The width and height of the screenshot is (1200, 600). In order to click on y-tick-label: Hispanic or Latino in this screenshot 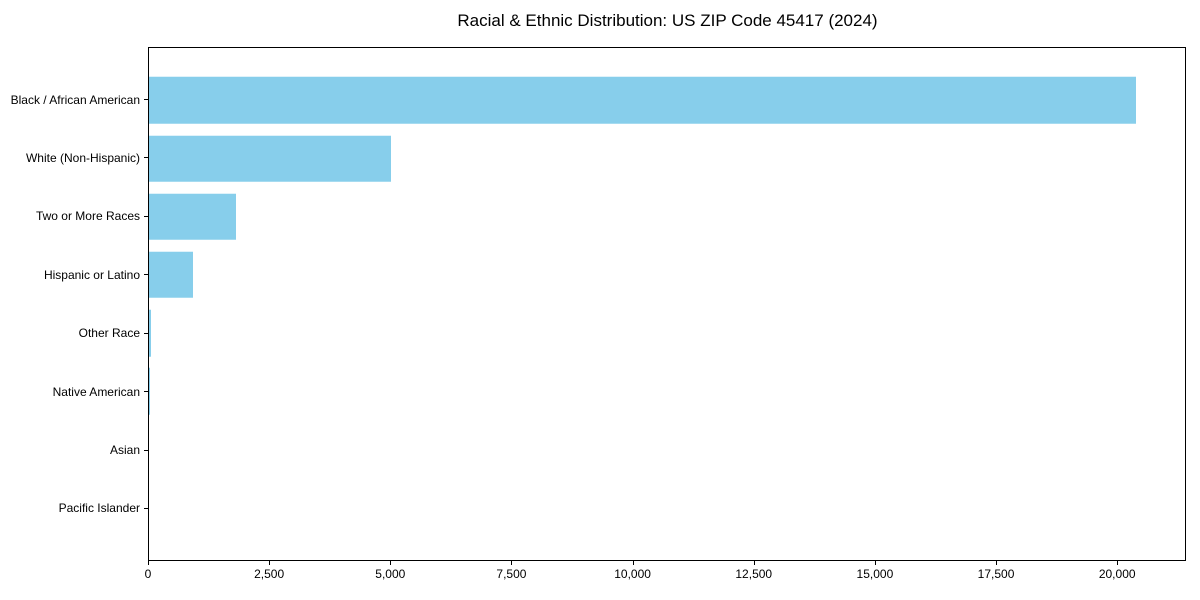, I will do `click(91, 274)`.